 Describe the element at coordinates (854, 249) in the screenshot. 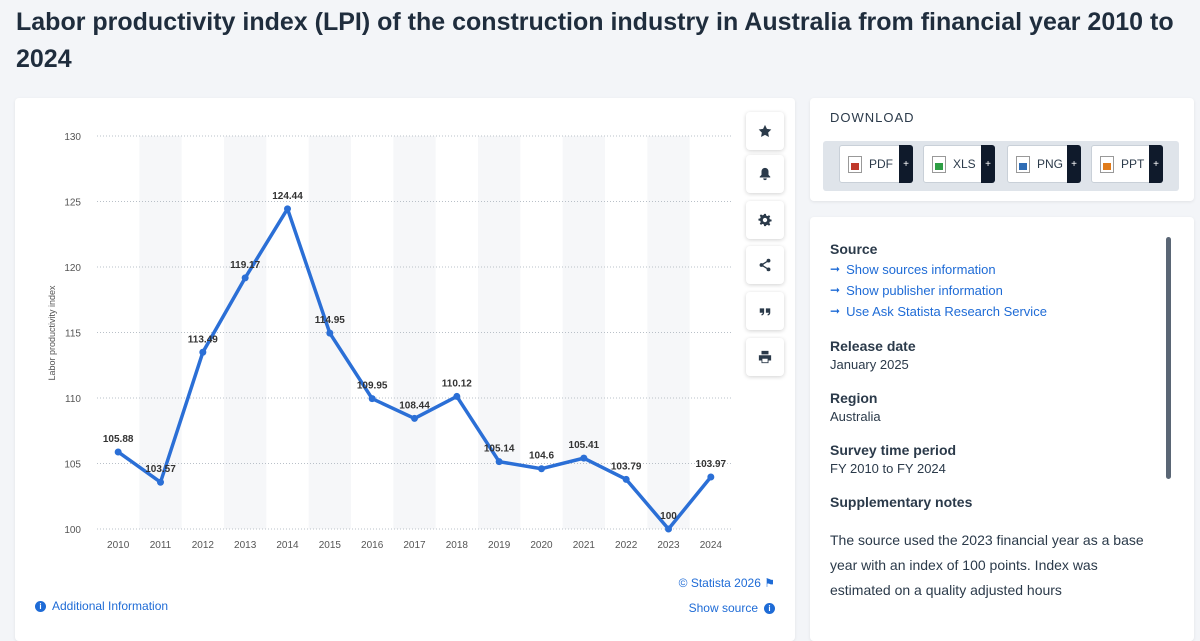

I see `source-heading: Source` at that location.